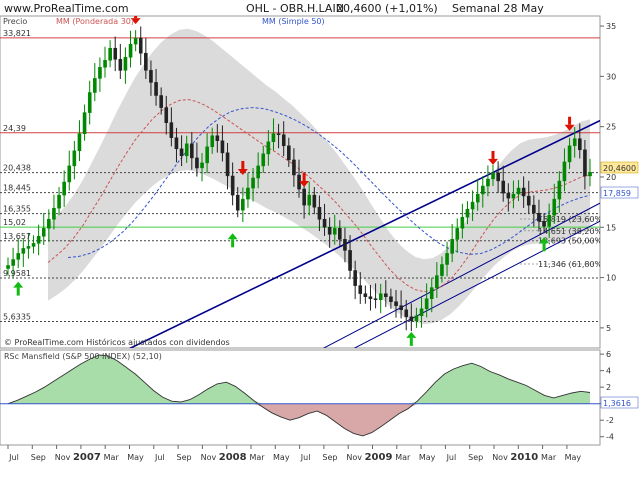  I want to click on indicator-negative-area, so click(299, 419).